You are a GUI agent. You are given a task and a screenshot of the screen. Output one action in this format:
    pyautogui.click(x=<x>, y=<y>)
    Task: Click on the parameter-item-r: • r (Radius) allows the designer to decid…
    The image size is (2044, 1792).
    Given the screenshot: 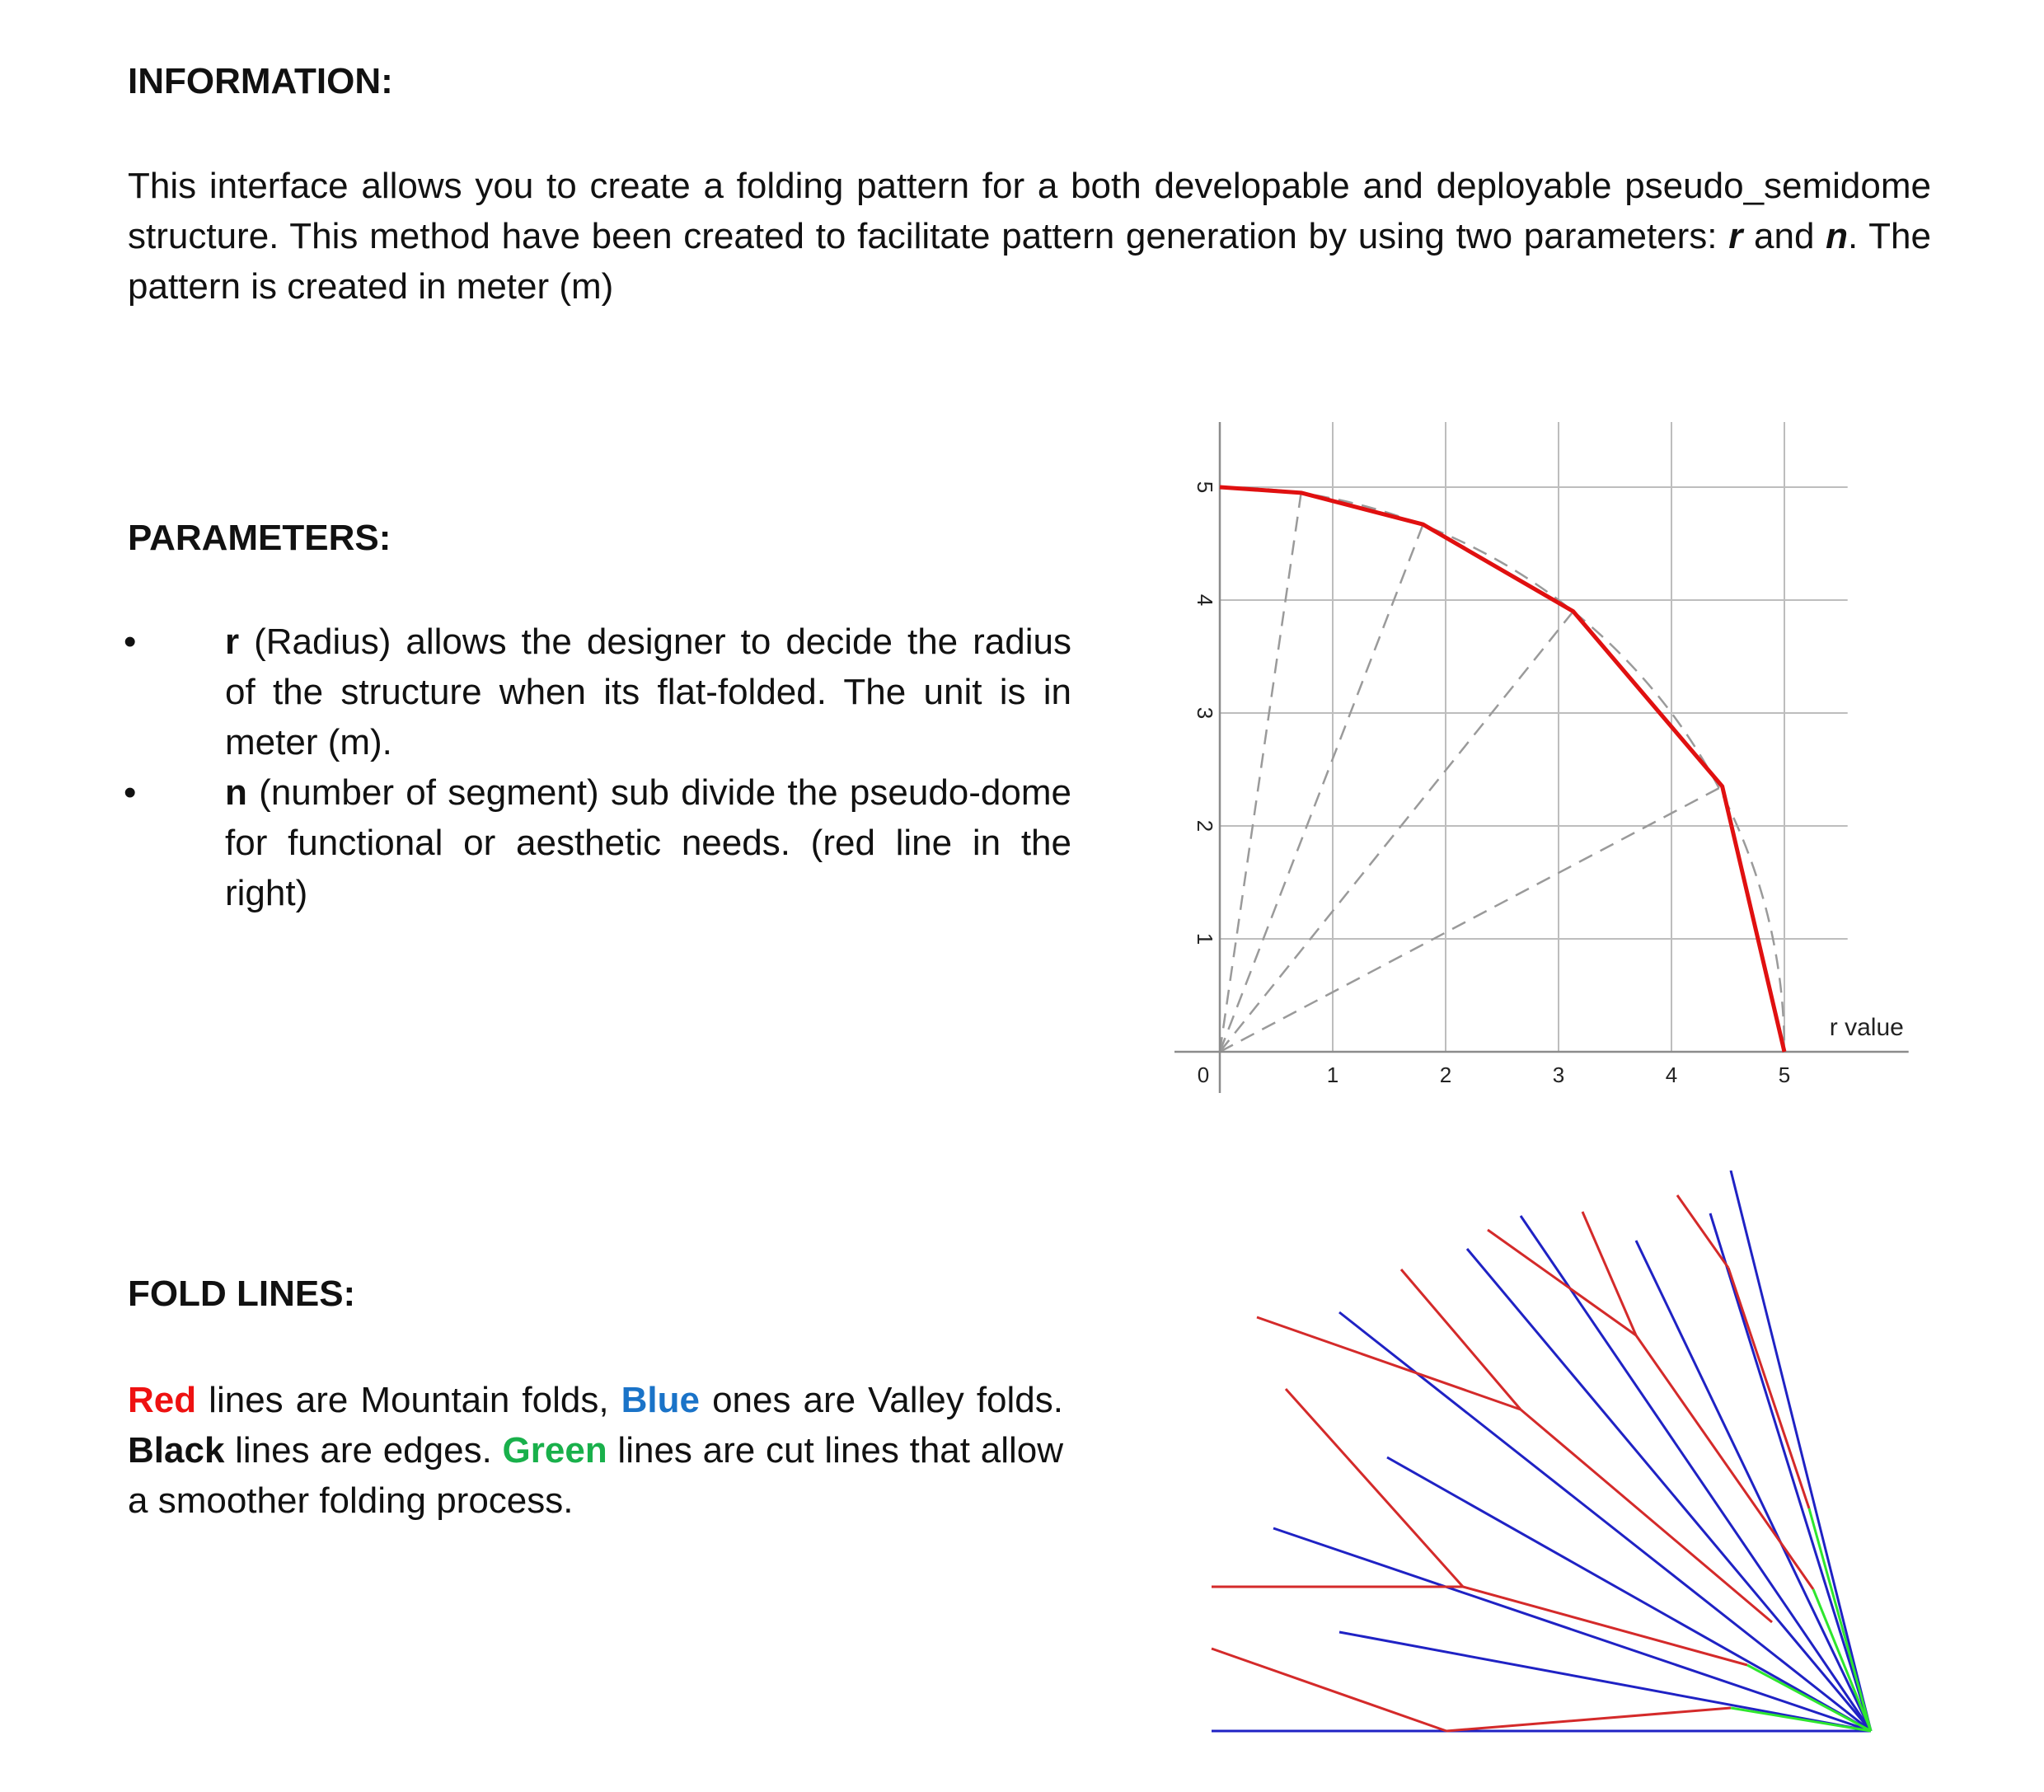 What is the action you would take?
    pyautogui.click(x=593, y=692)
    